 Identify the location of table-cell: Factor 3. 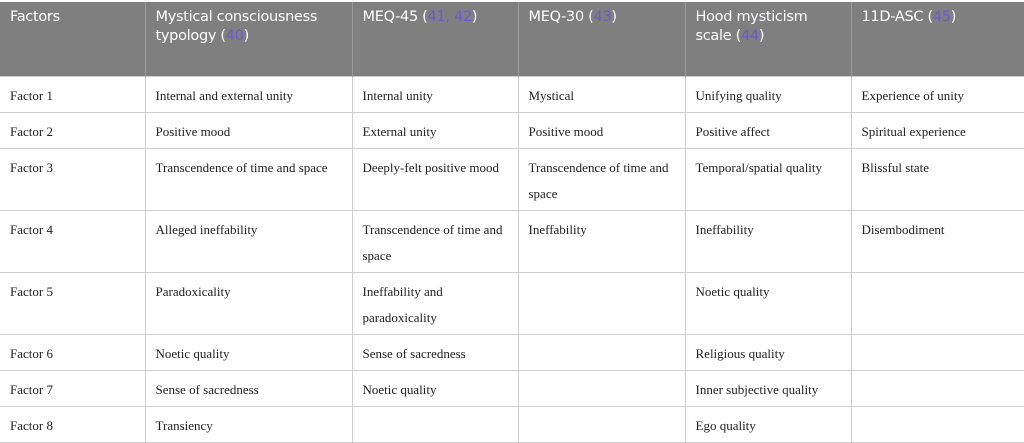
(73, 179).